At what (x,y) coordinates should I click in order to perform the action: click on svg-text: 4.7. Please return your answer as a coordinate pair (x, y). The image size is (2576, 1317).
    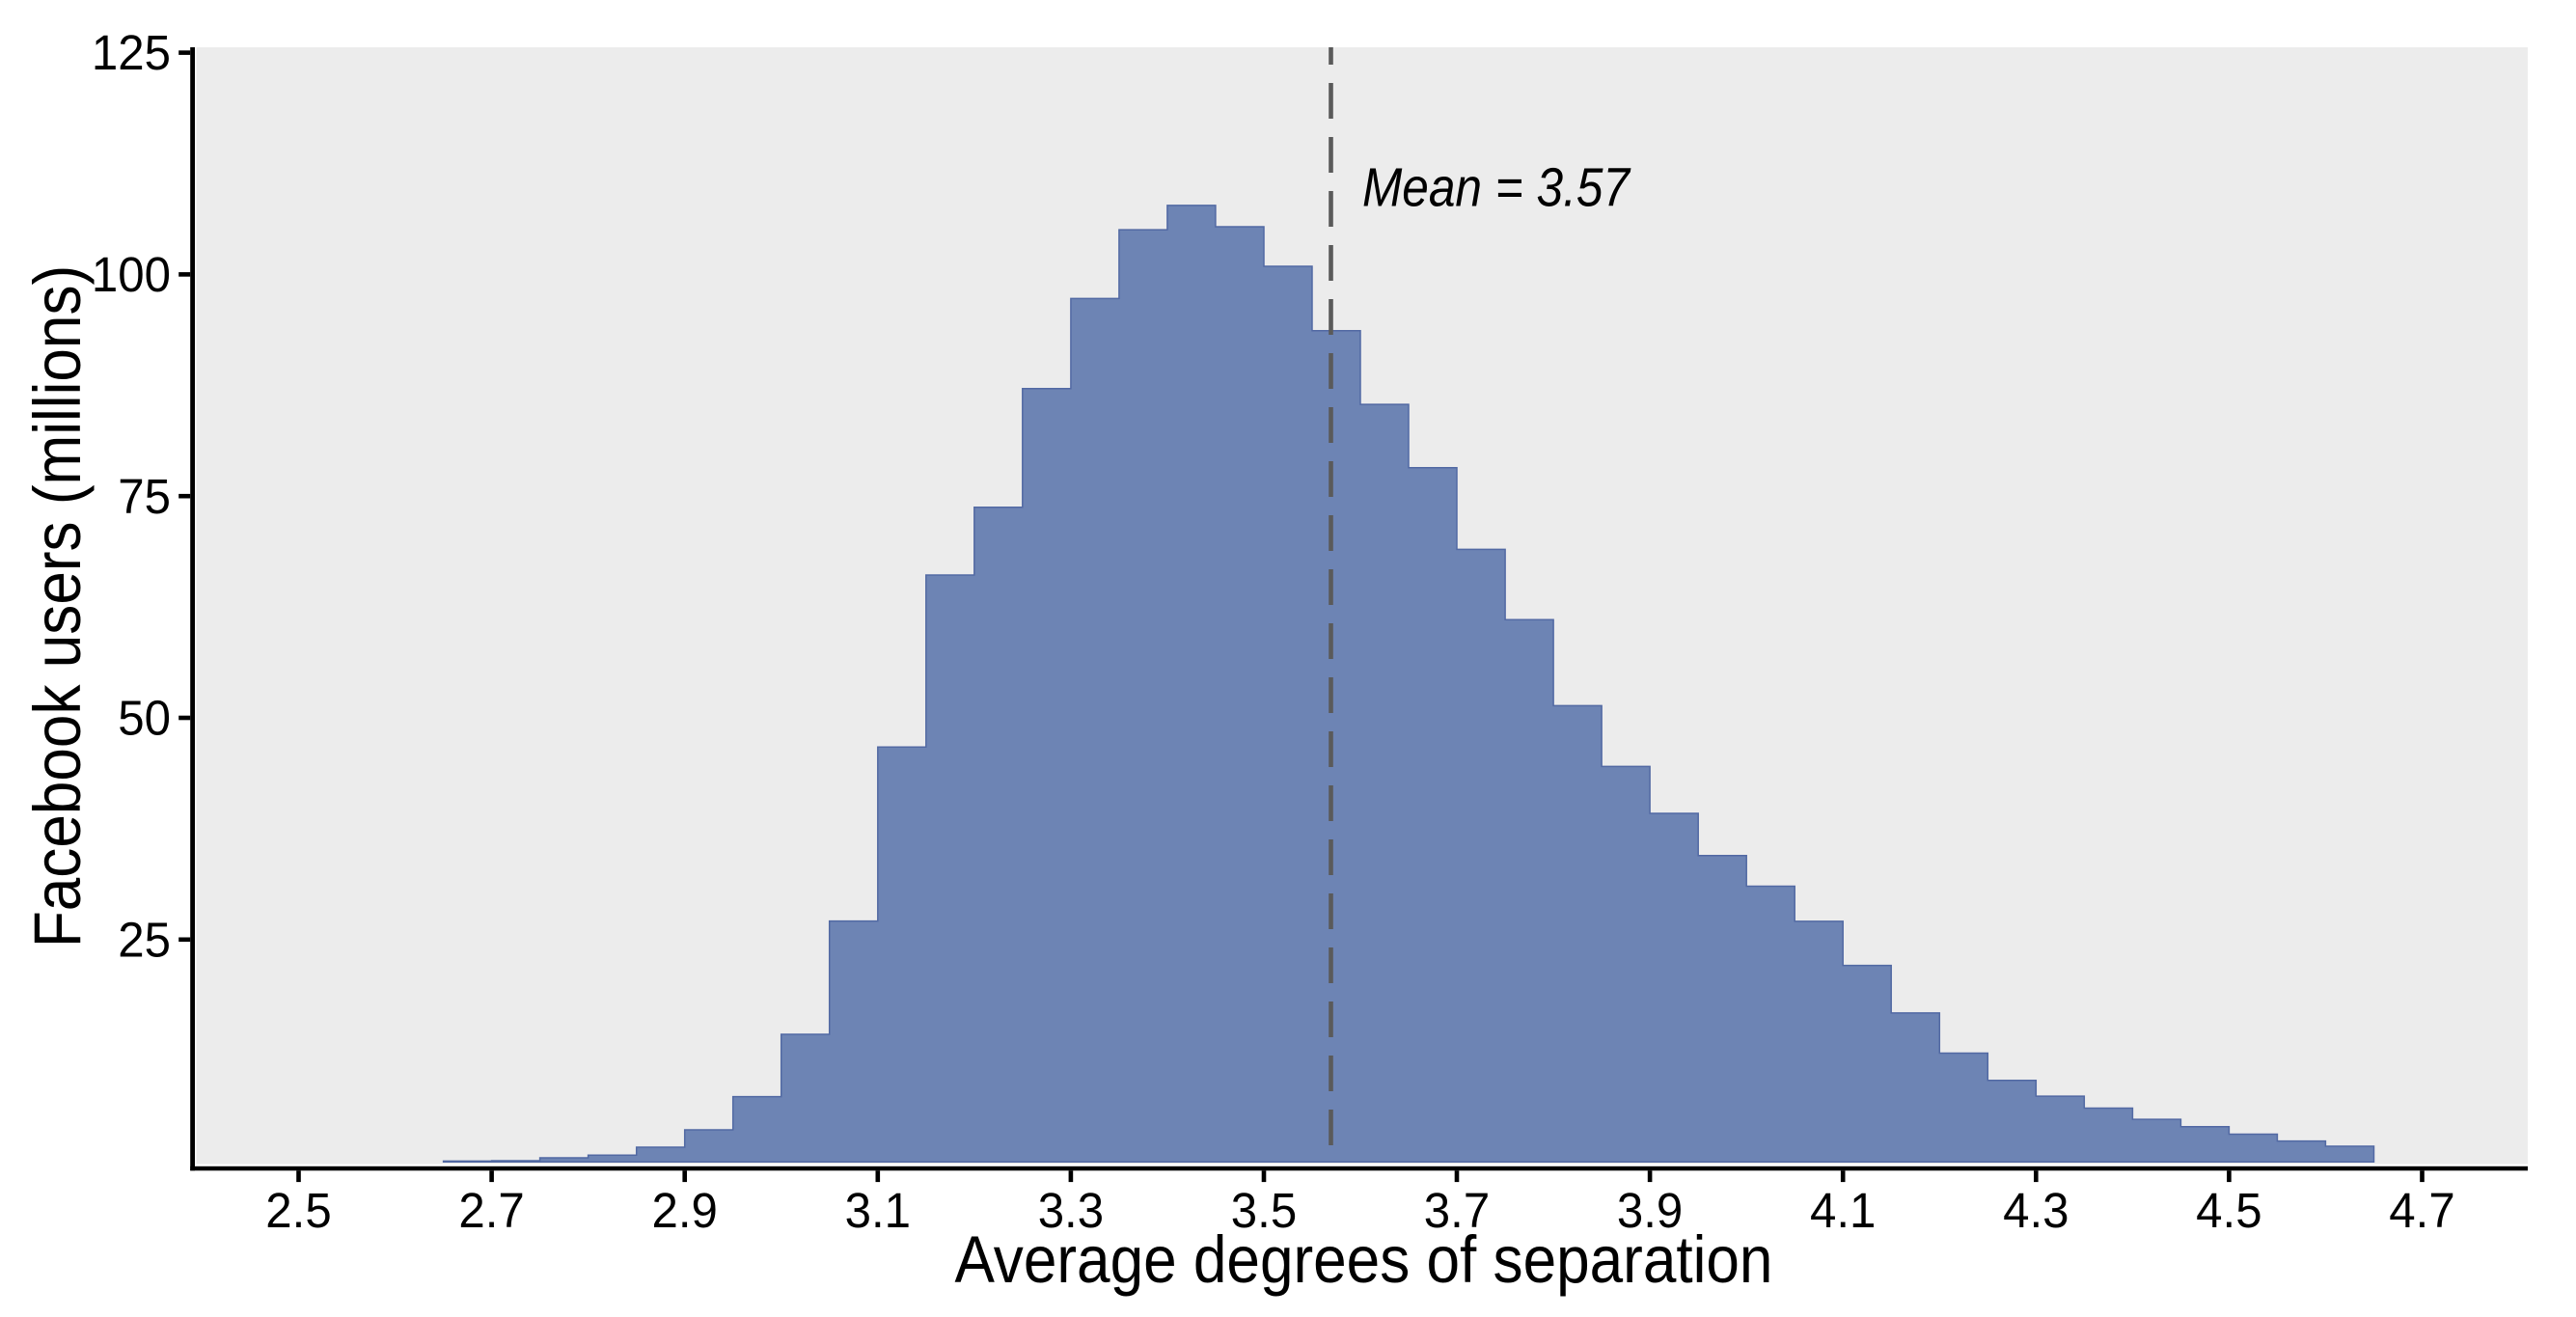
    Looking at the image, I should click on (2421, 1210).